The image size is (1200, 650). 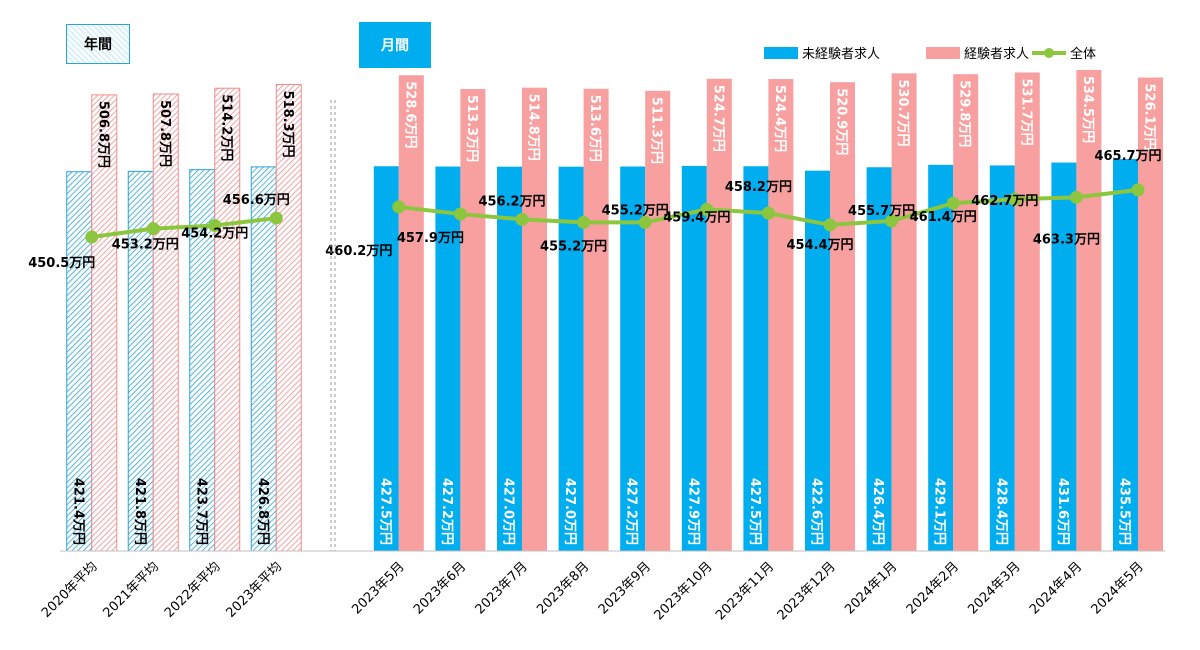 What do you see at coordinates (745, 591) in the screenshot?
I see `x-tick-label: 2023年11月` at bounding box center [745, 591].